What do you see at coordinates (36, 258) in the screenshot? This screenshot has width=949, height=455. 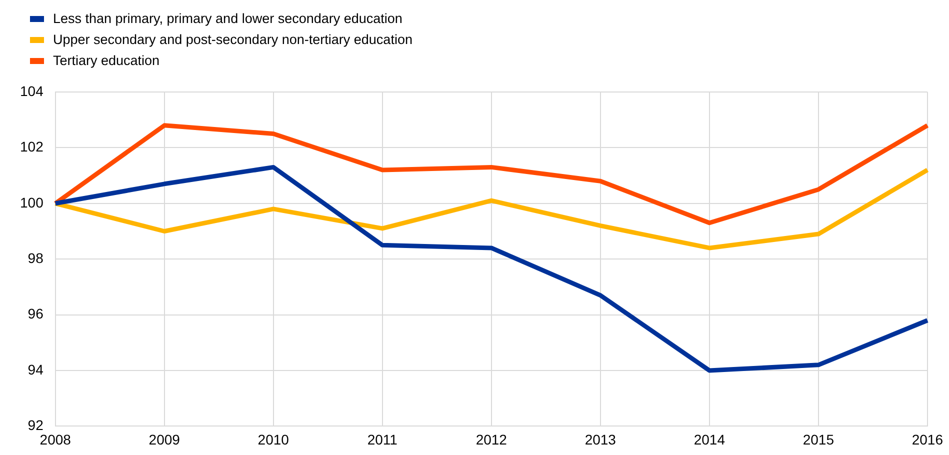 I see `y-tick-label: 98` at bounding box center [36, 258].